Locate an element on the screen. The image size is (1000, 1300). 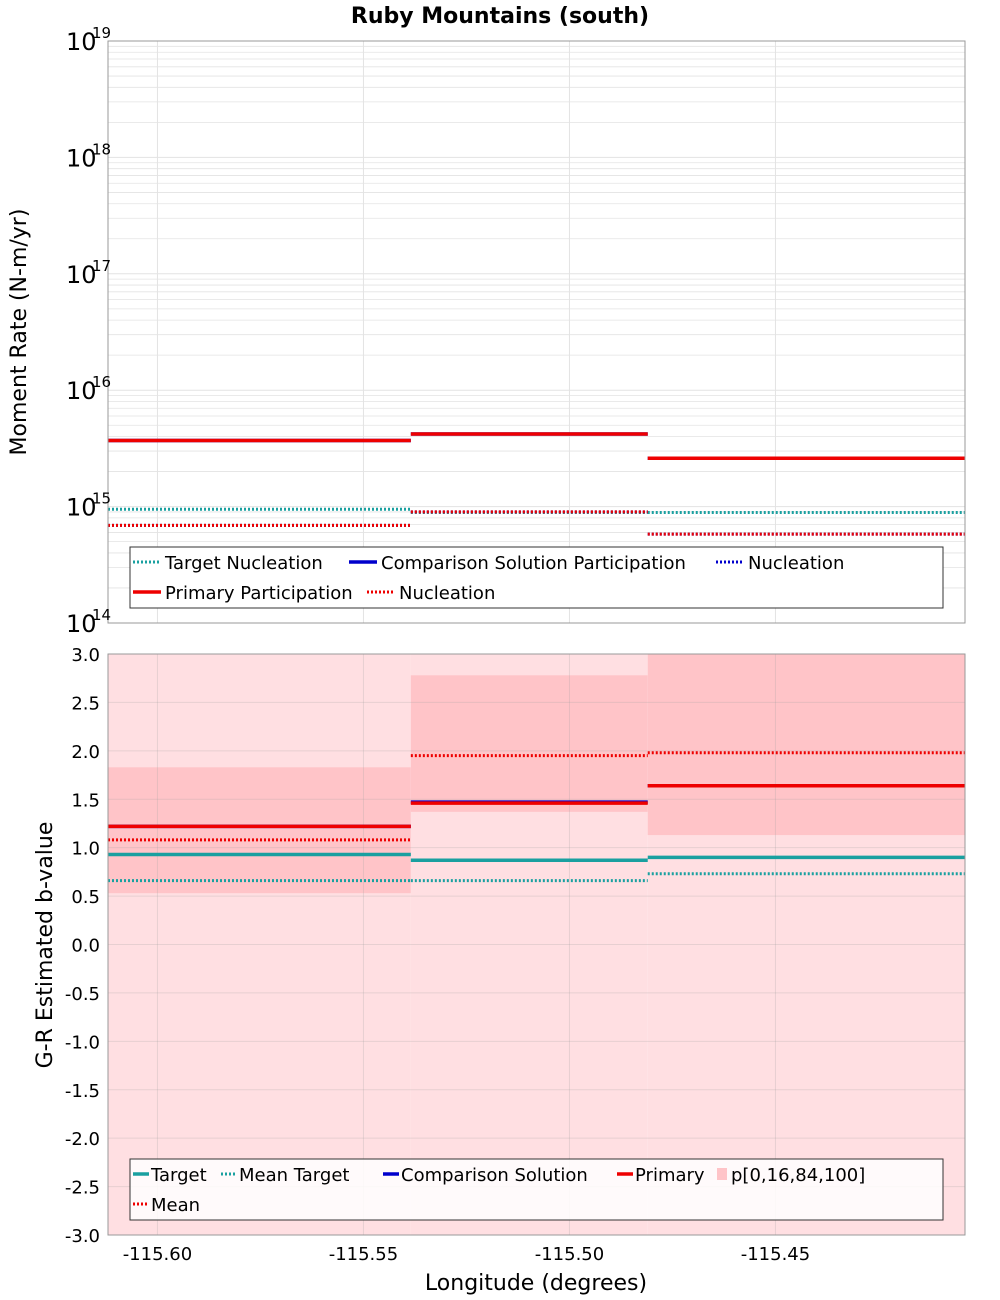
bvalue-y-tick-label: -0.5 is located at coordinates (82, 994).